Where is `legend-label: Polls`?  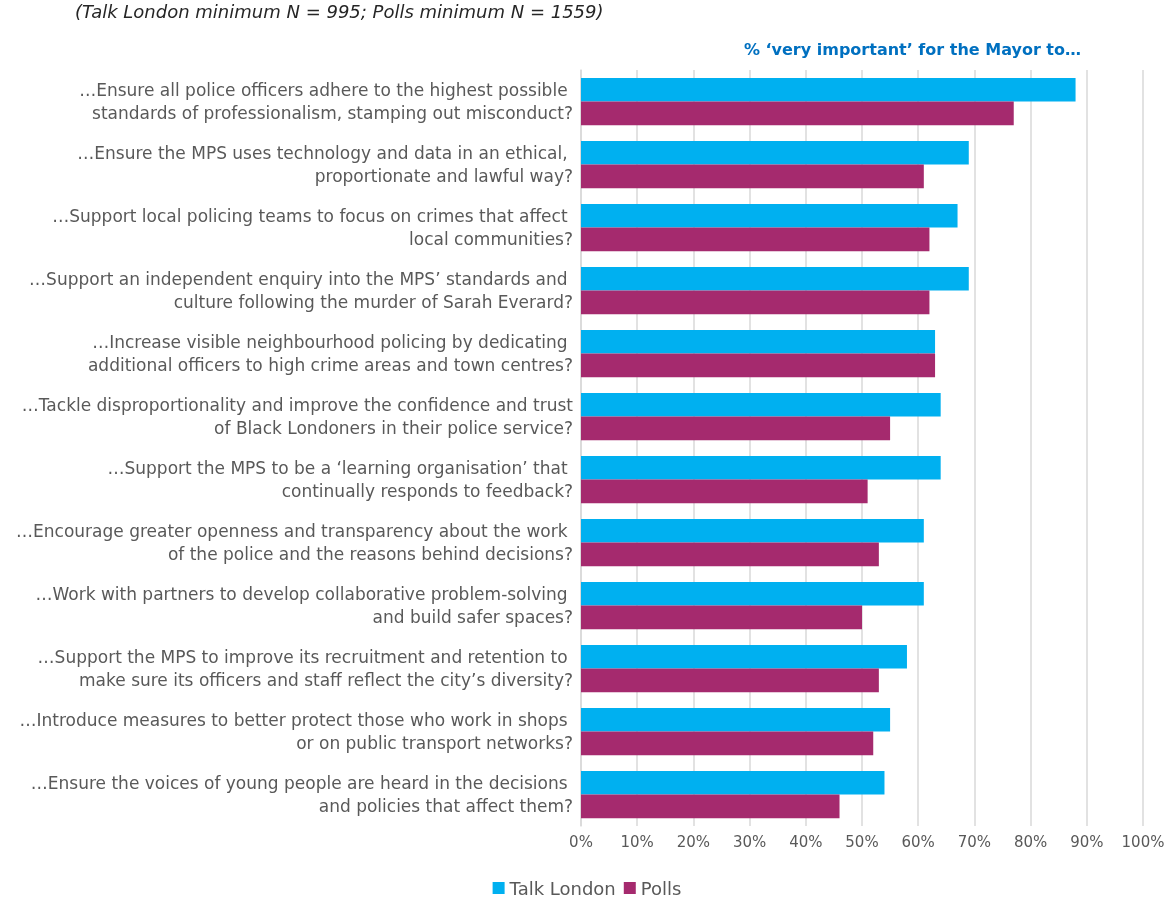
legend-label: Polls is located at coordinates (661, 888).